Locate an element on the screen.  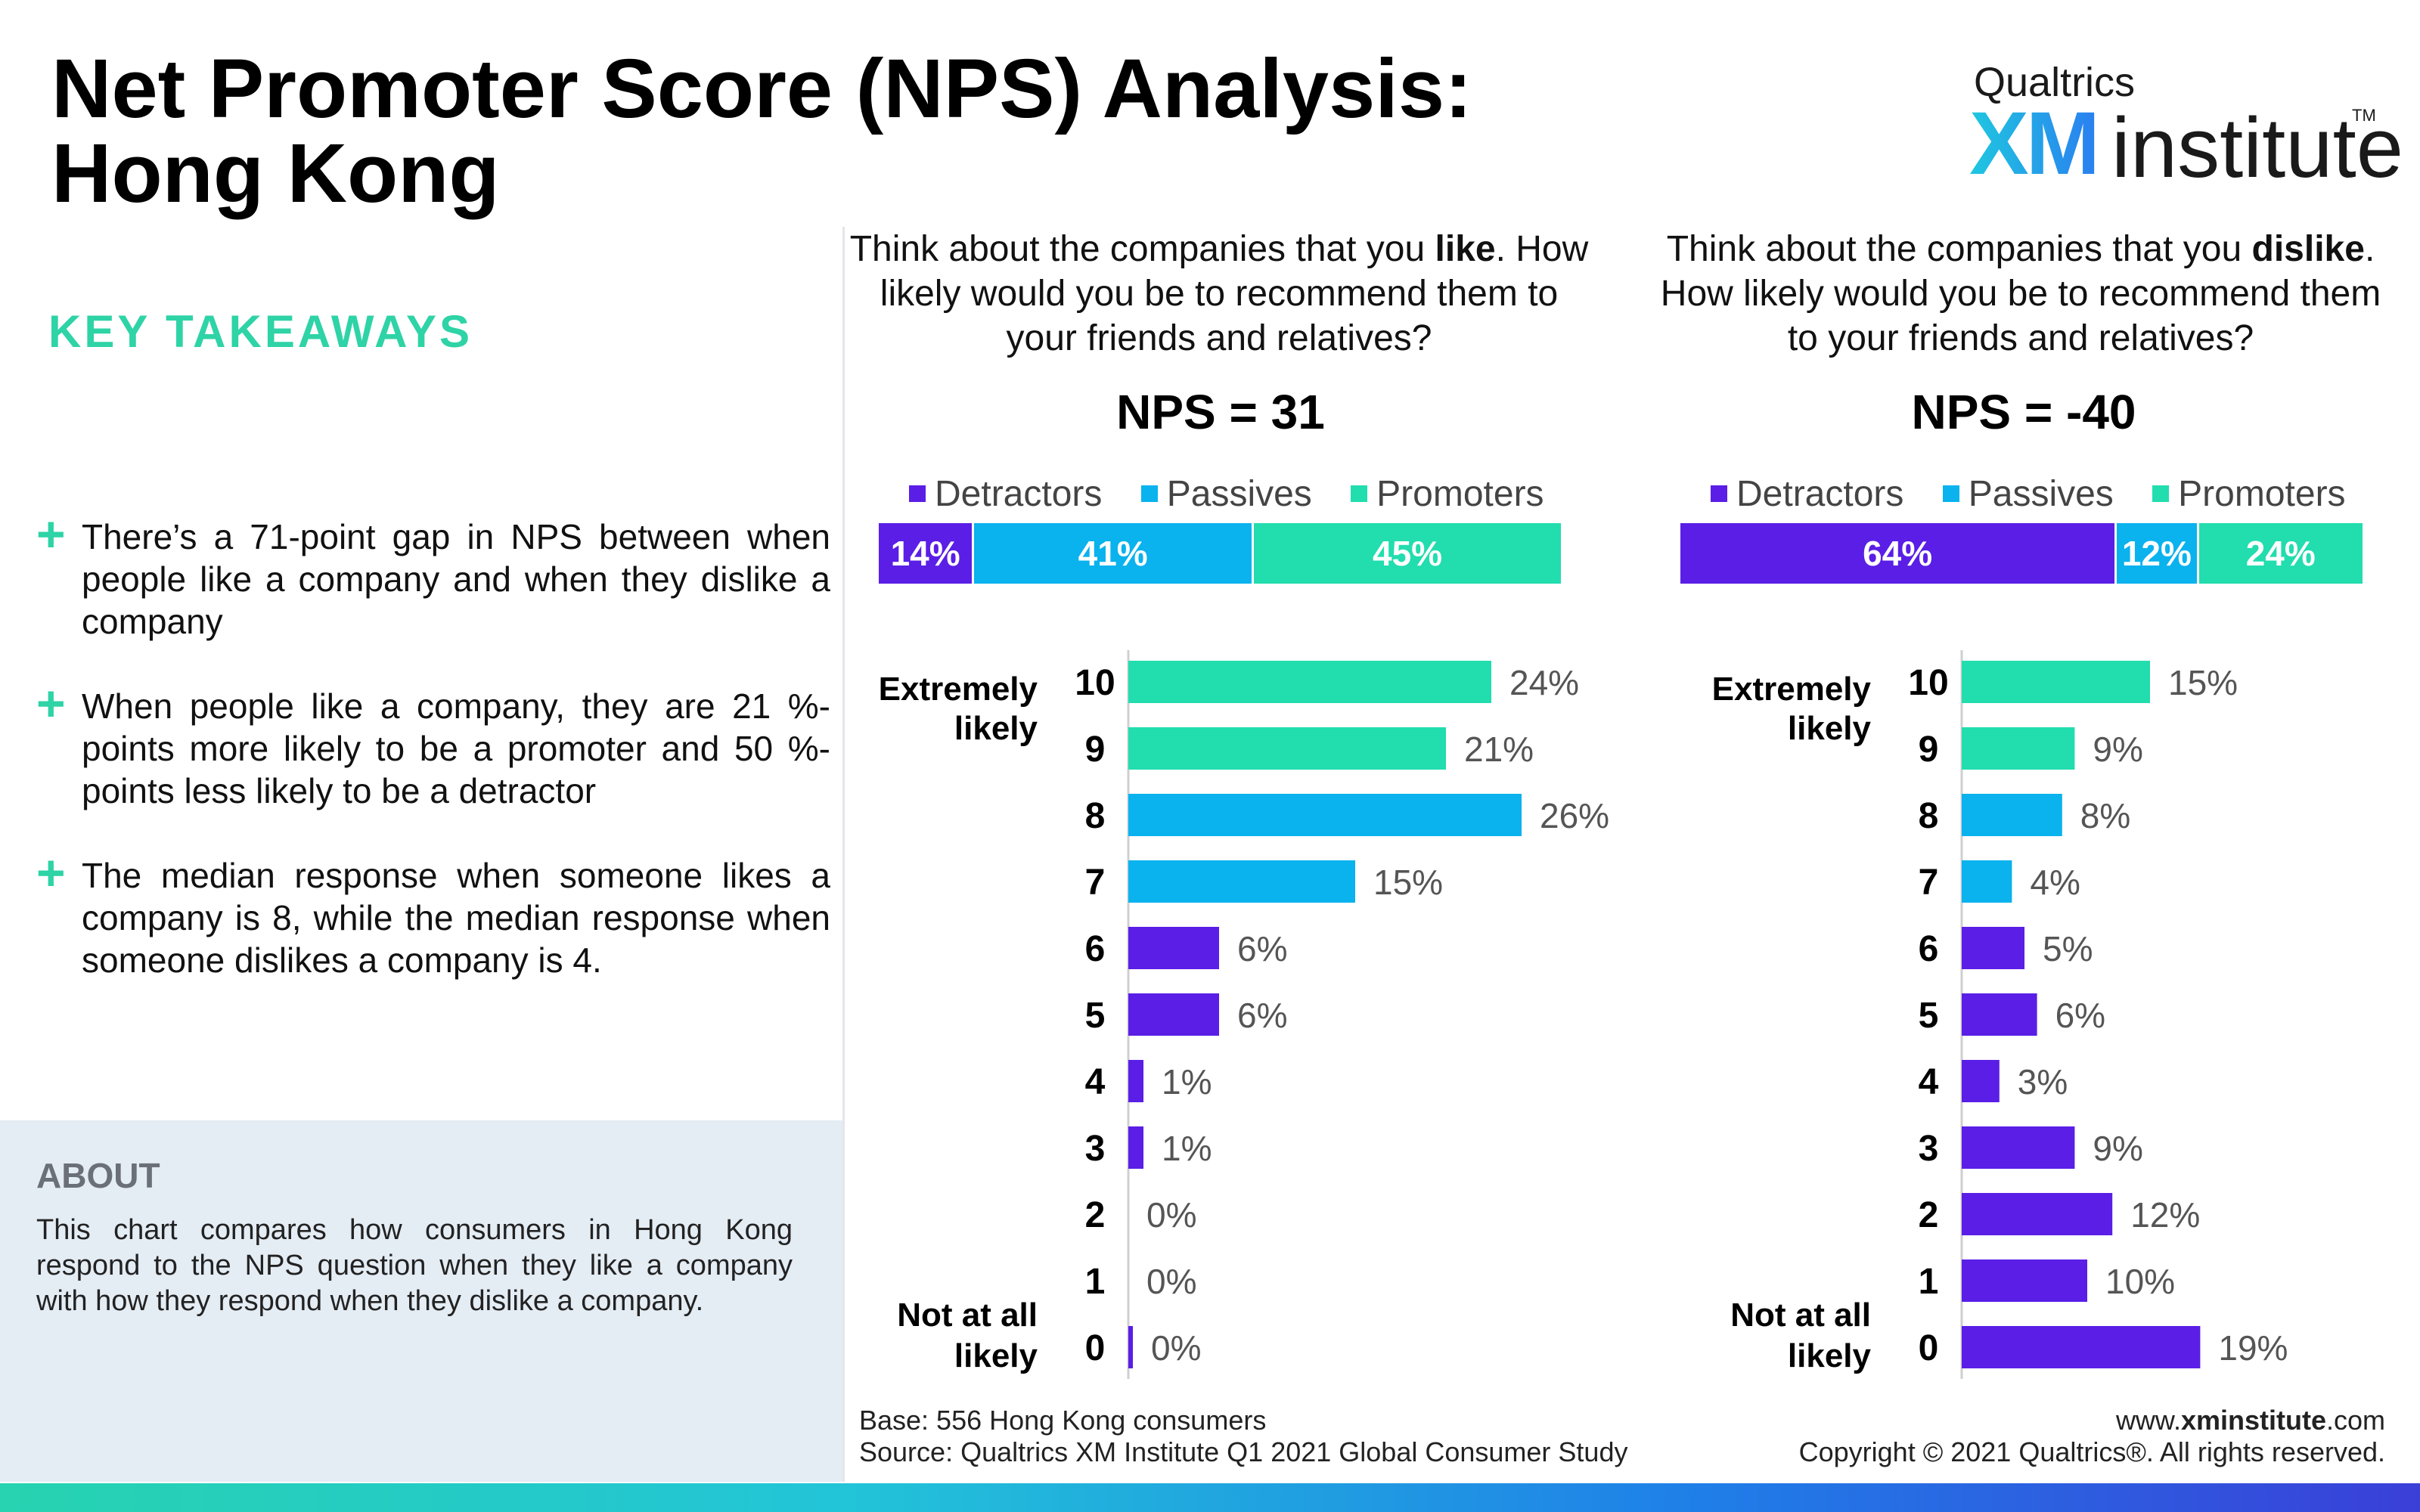
data-label: 19% is located at coordinates (2253, 1348).